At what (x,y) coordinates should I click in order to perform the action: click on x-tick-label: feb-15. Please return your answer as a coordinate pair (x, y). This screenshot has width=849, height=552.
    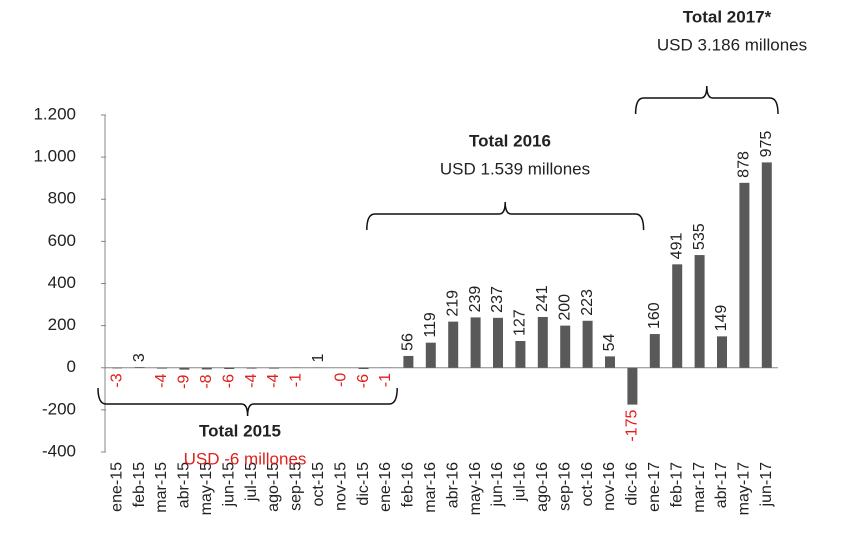
    Looking at the image, I should click on (139, 484).